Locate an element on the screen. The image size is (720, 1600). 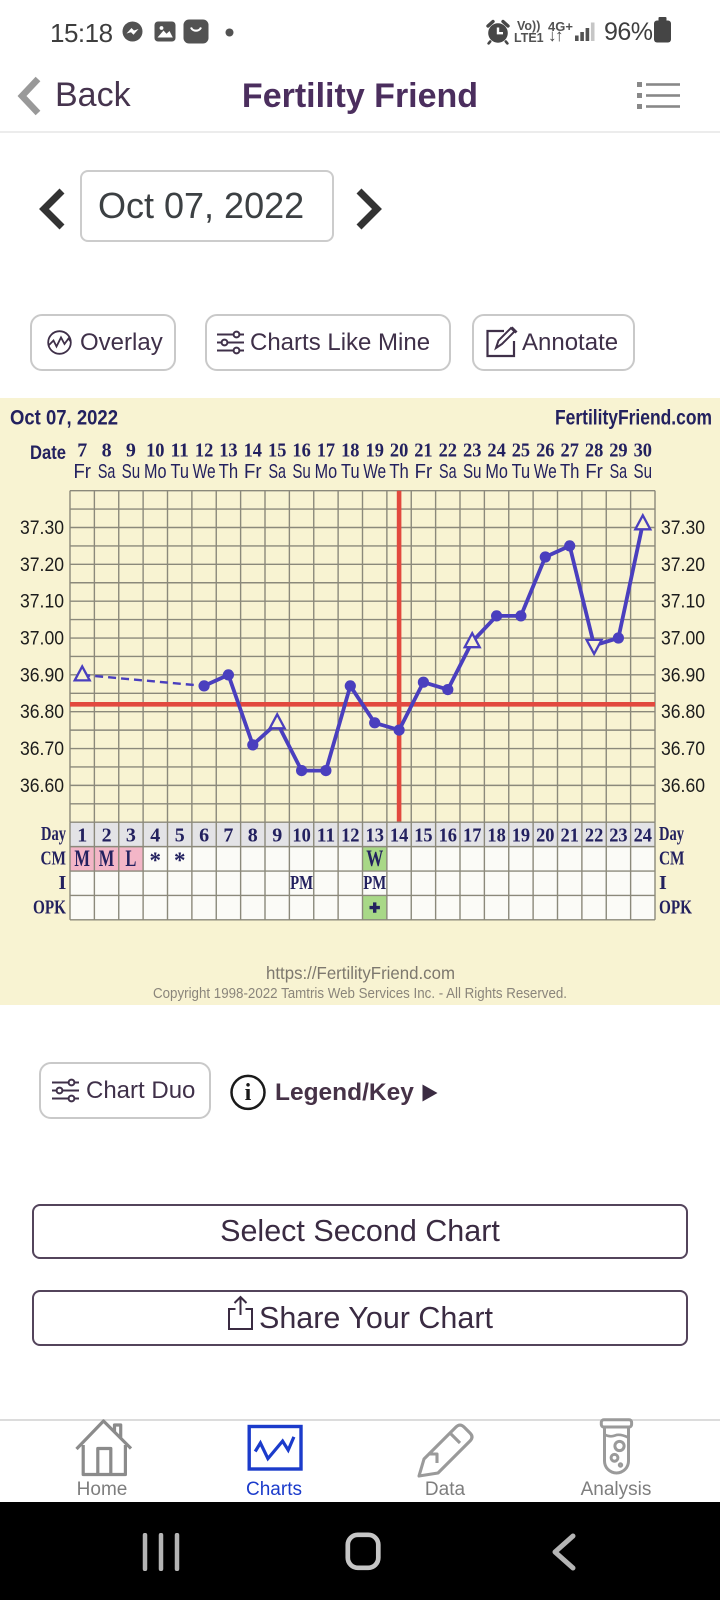
svg-text: 6 is located at coordinates (204, 835).